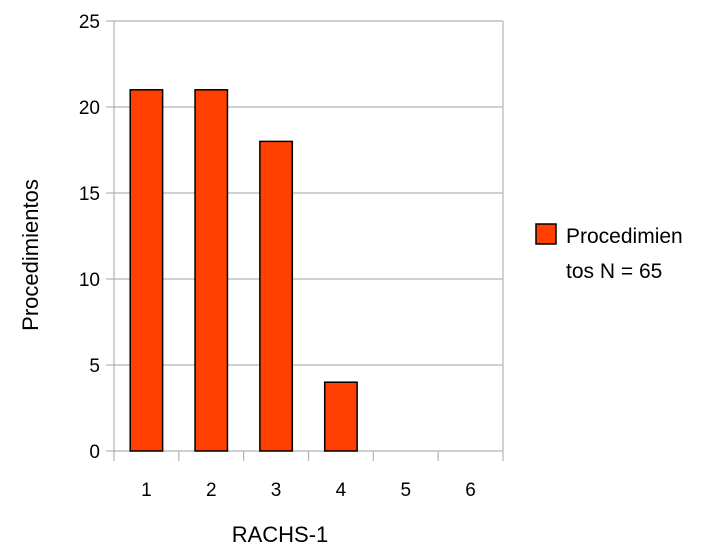 The width and height of the screenshot is (712, 553). I want to click on x-axis-title: RACHS-1, so click(280, 534).